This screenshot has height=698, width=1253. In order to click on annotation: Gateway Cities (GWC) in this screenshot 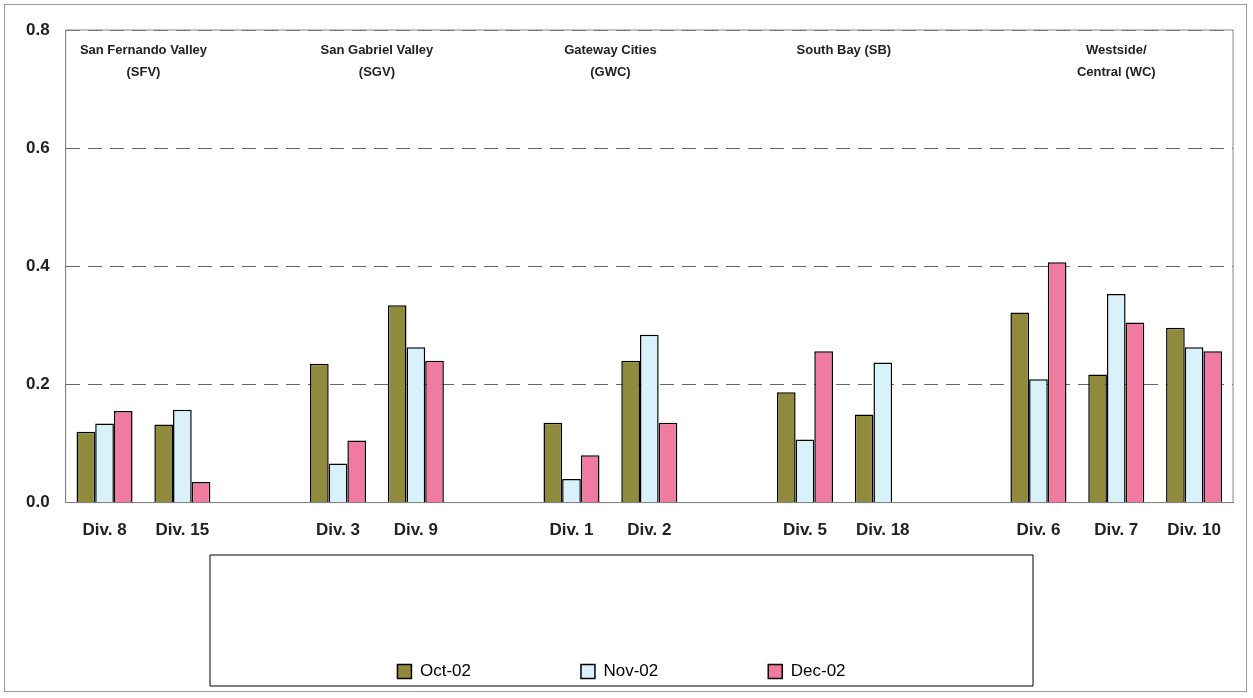, I will do `click(610, 61)`.